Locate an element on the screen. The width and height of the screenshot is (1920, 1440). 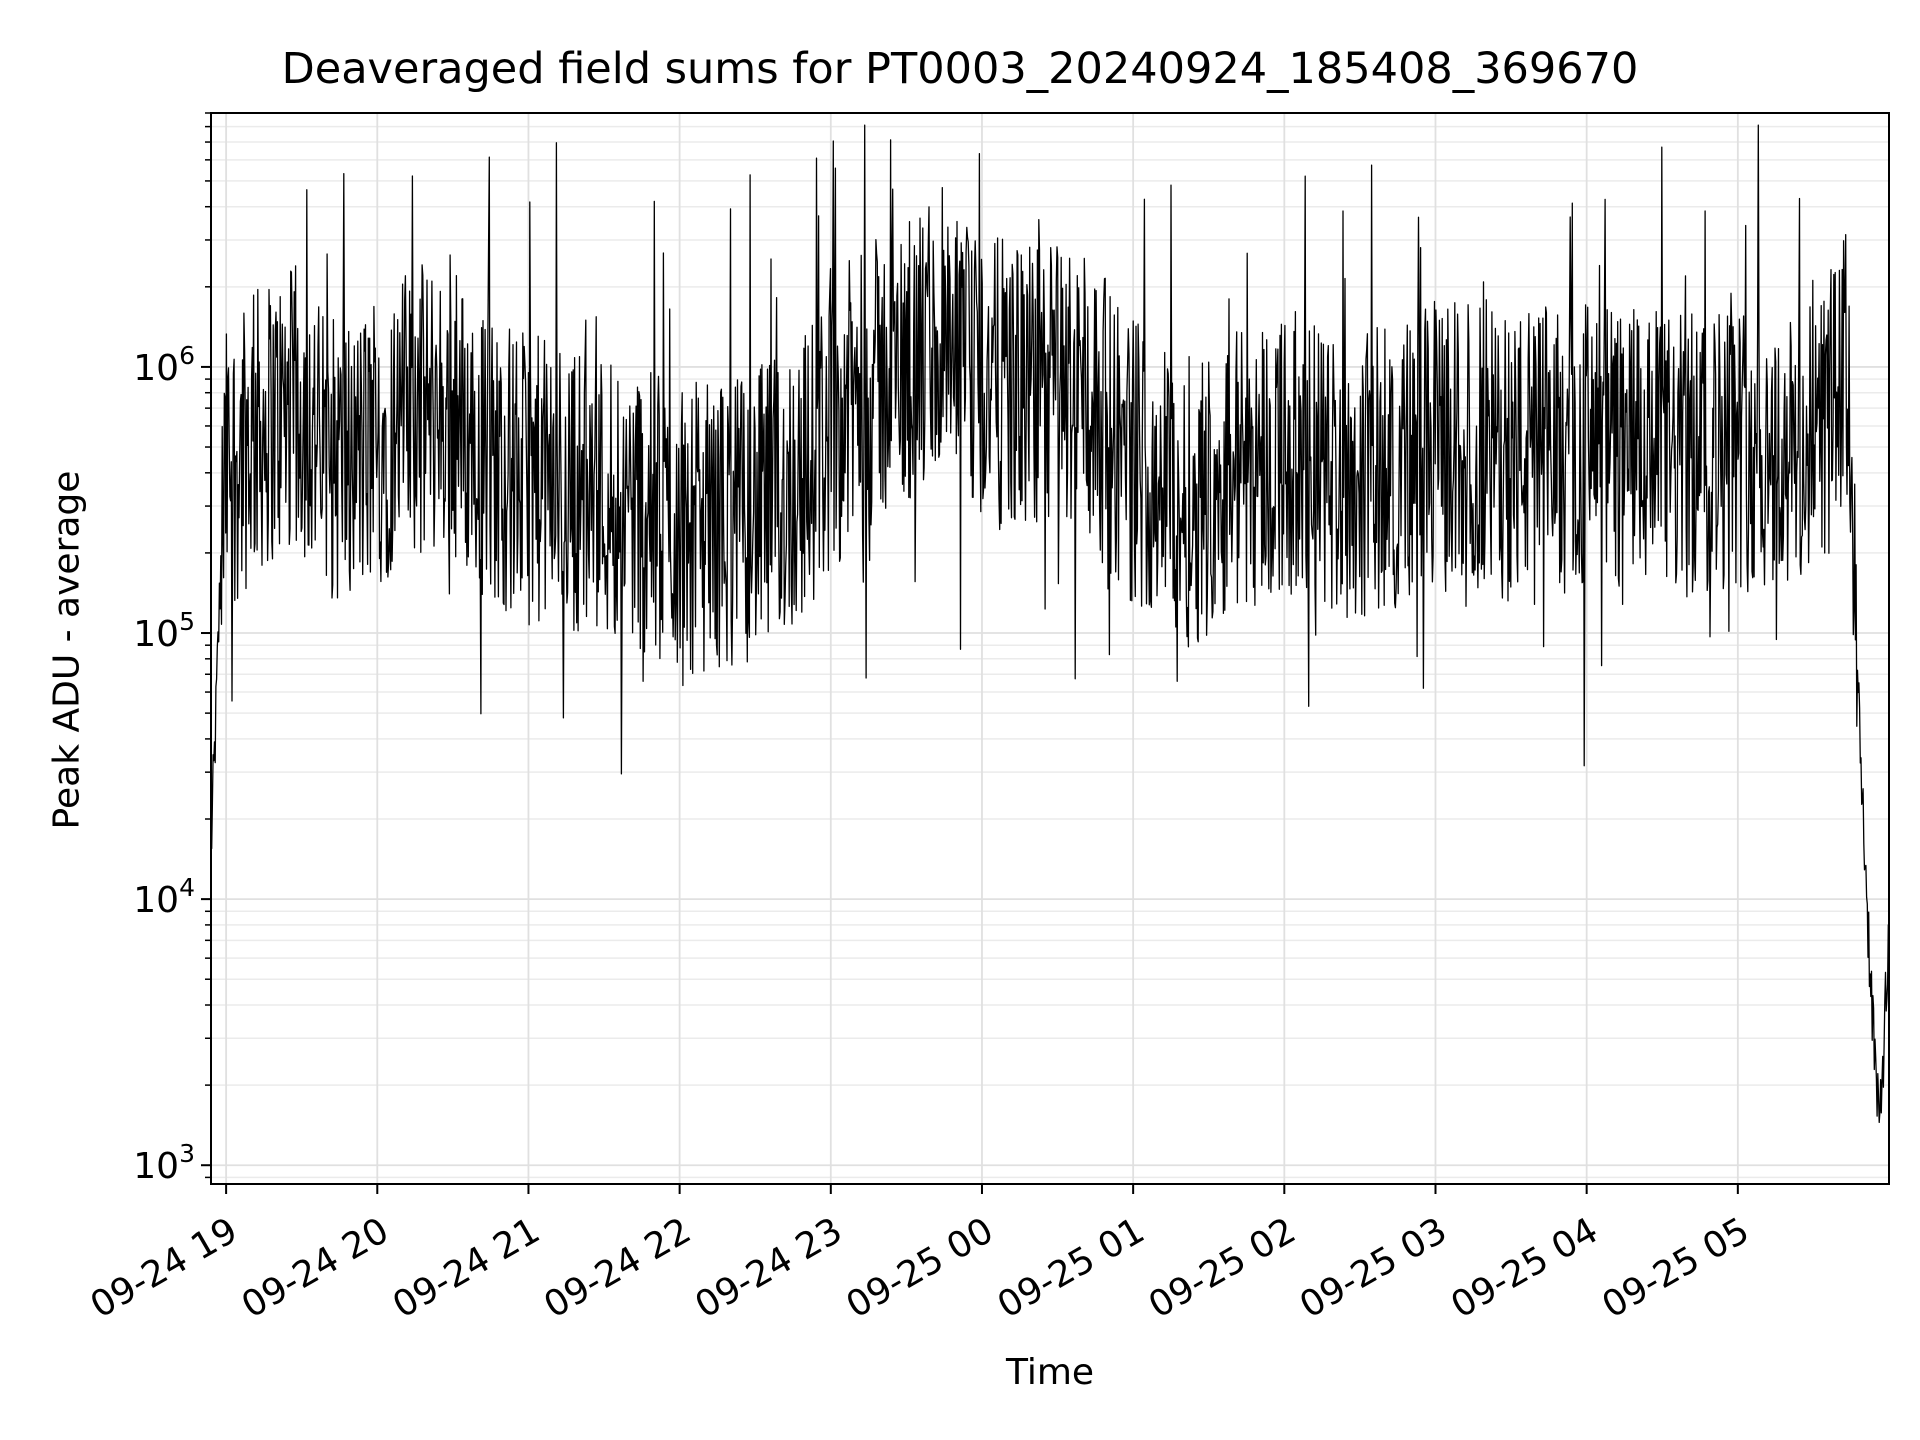
x-tick-label: 09-25 02 is located at coordinates (1222, 1268).